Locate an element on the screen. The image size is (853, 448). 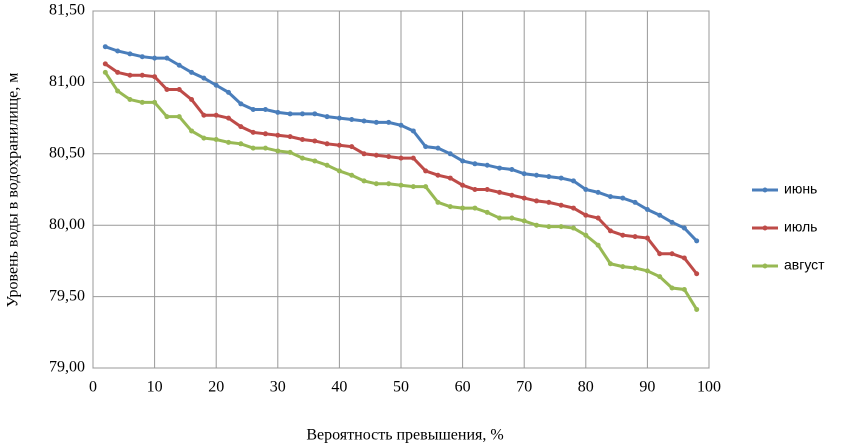
x-tick-label: 40 is located at coordinates (339, 387).